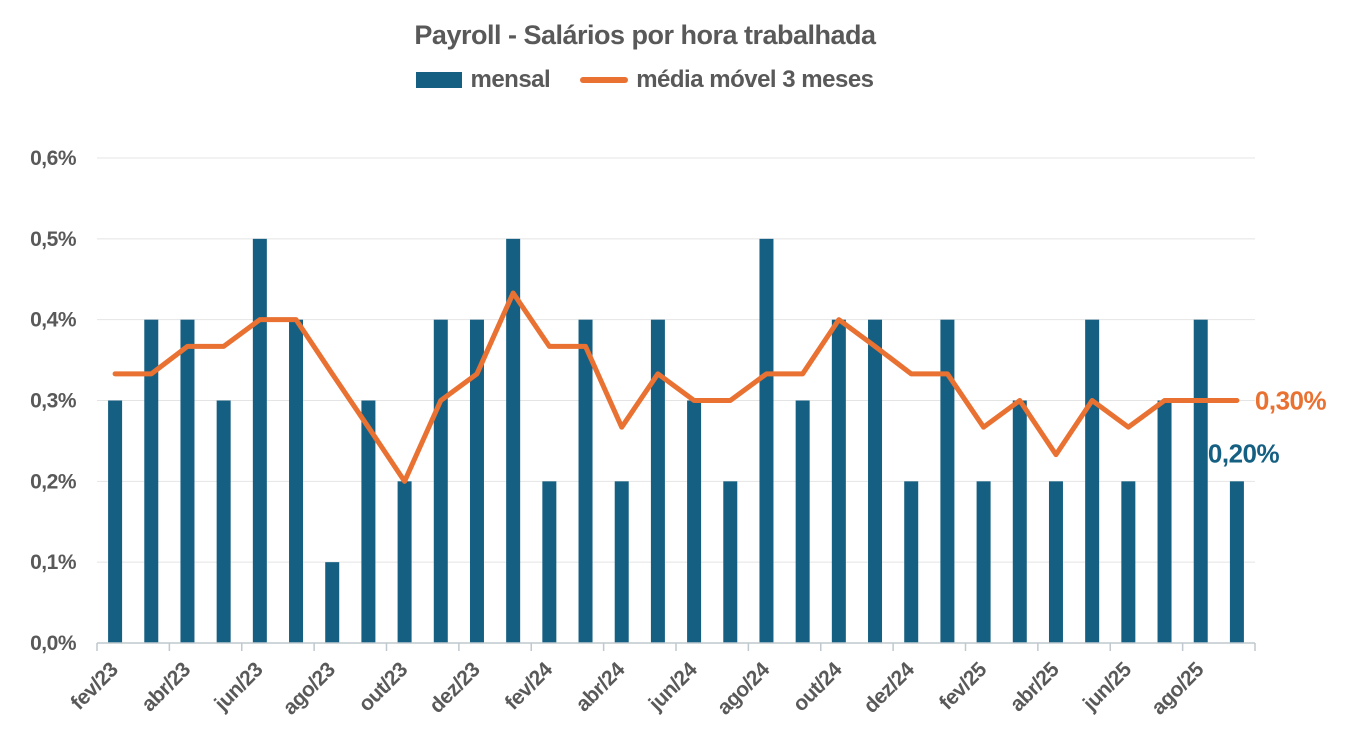  I want to click on y-axis-label: 0,3%, so click(53, 401).